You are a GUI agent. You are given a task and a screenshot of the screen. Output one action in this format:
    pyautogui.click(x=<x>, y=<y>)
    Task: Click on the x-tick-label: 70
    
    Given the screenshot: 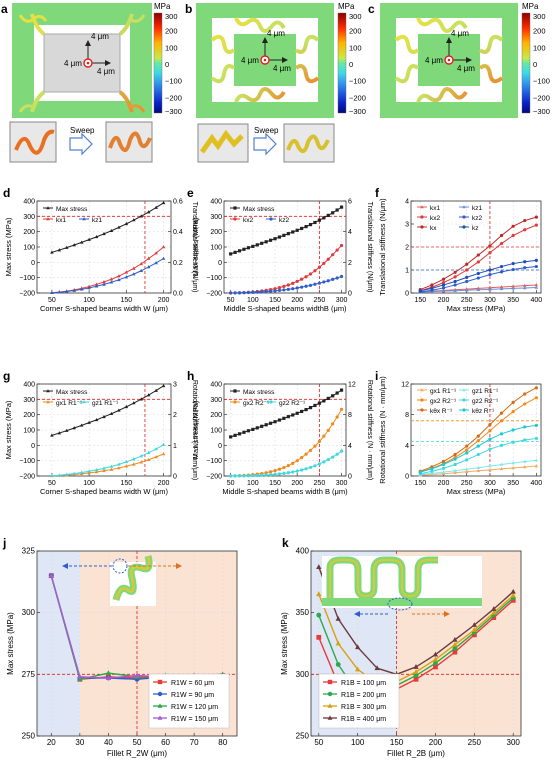 What is the action you would take?
    pyautogui.click(x=194, y=742)
    